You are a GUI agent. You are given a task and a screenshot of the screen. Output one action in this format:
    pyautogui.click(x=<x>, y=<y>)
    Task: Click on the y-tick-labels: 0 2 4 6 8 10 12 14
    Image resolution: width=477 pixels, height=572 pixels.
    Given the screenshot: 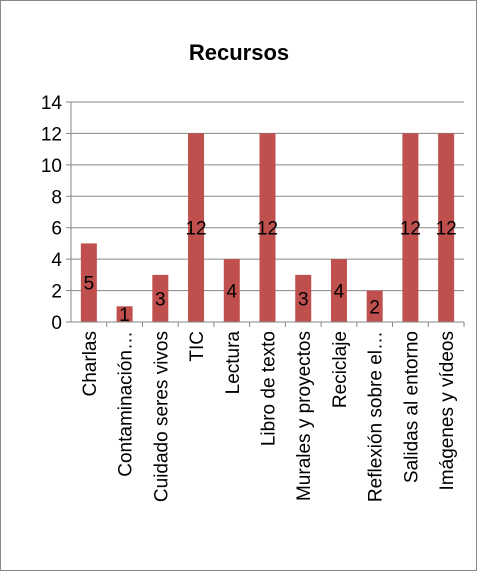 What is the action you would take?
    pyautogui.click(x=52, y=213)
    